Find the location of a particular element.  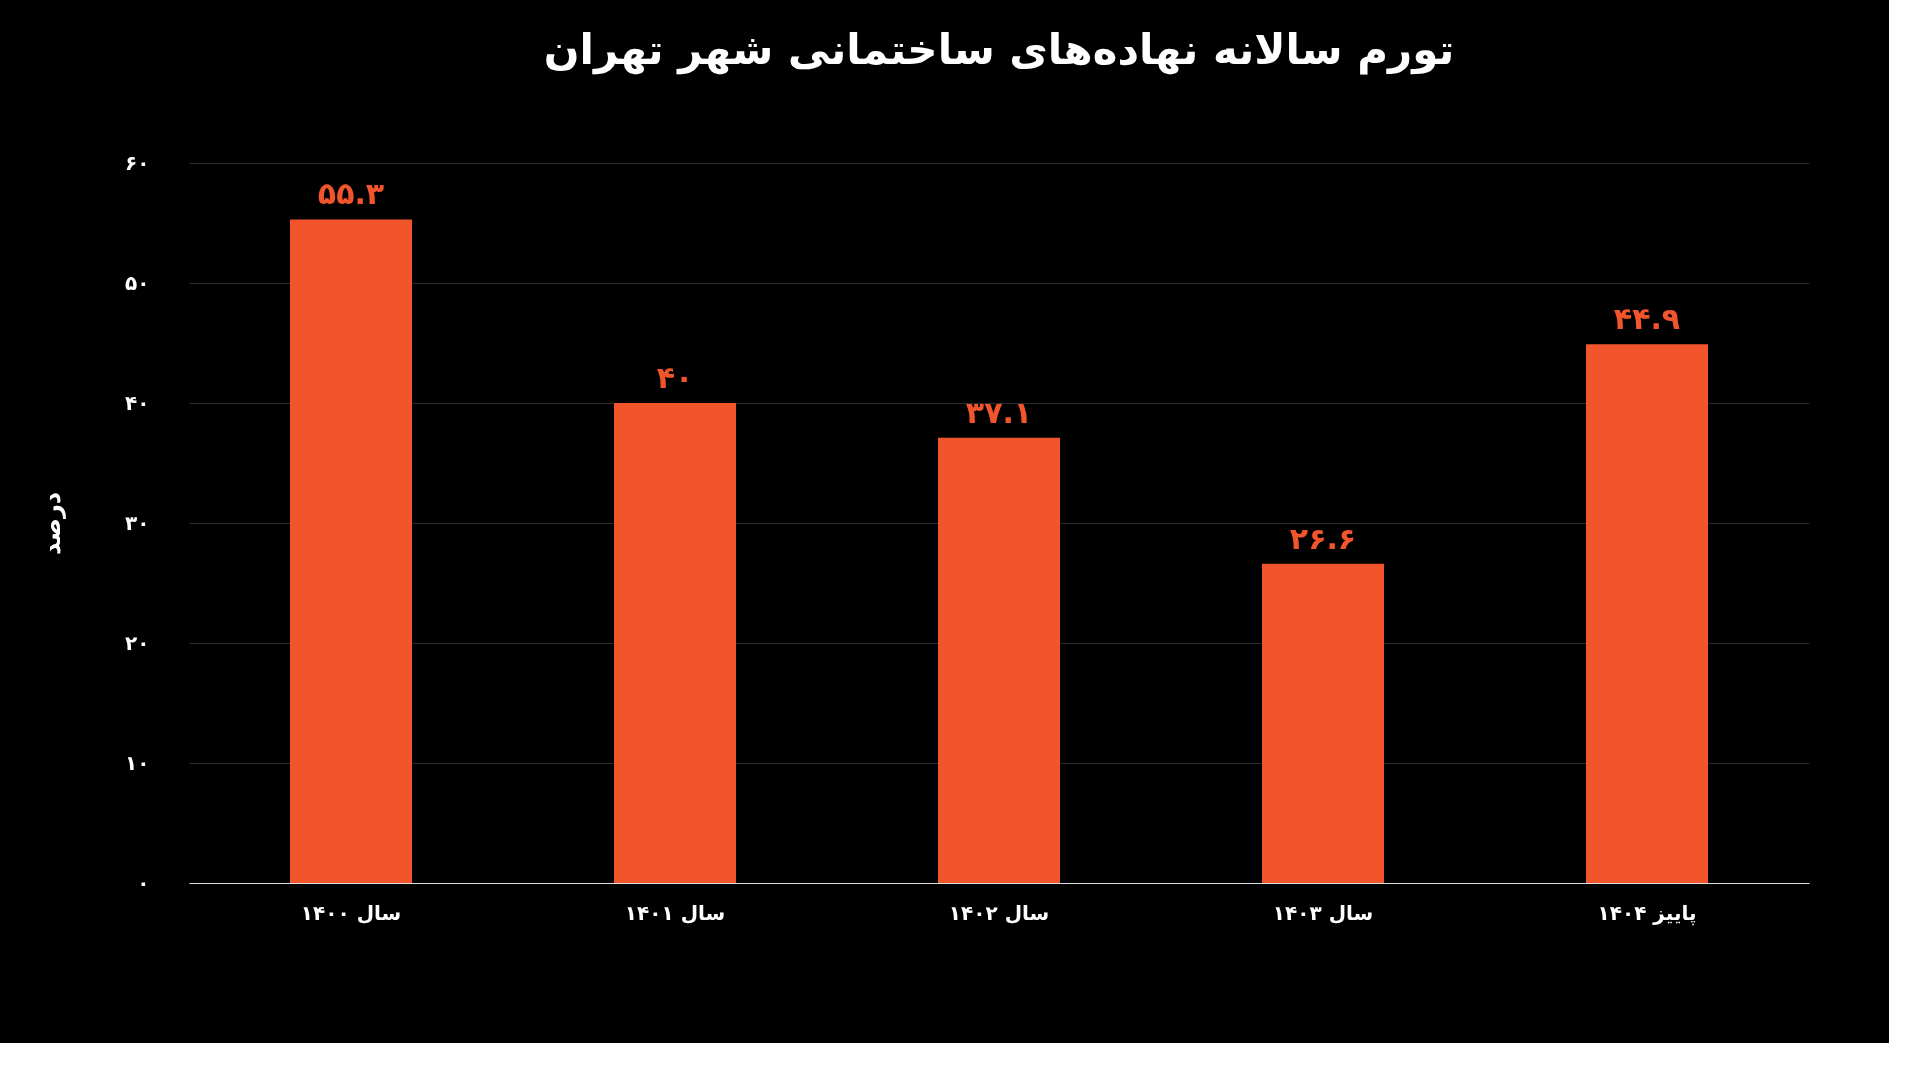

y-axis-title: درصد is located at coordinates (52, 523).